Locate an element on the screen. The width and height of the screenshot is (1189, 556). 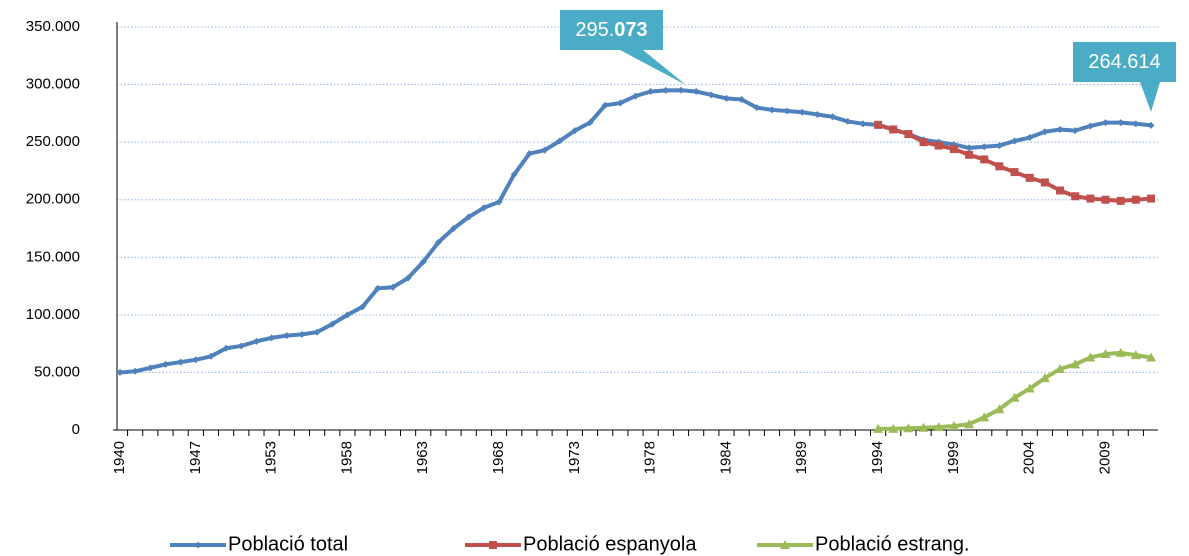
y-tick-label: 350.000 is located at coordinates (53, 26).